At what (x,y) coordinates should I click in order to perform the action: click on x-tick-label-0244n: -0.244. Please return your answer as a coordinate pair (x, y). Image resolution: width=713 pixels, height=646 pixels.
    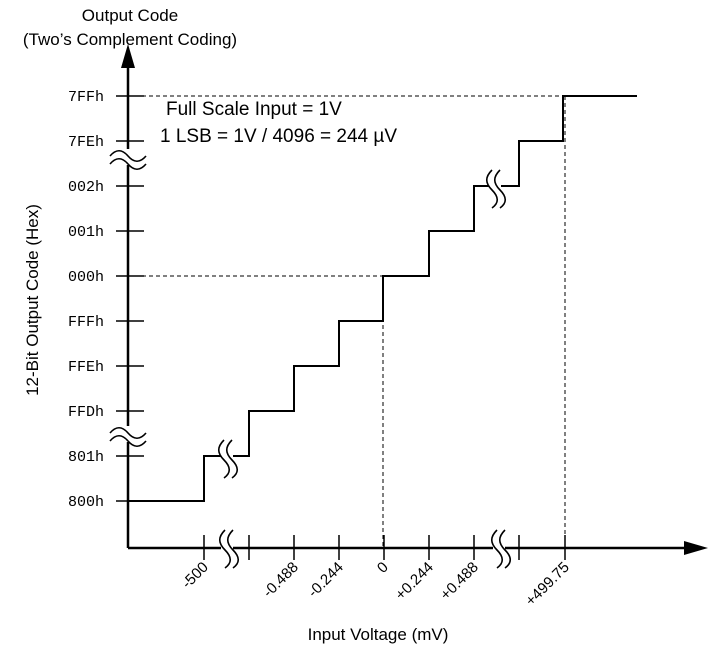
    Looking at the image, I should click on (326, 580).